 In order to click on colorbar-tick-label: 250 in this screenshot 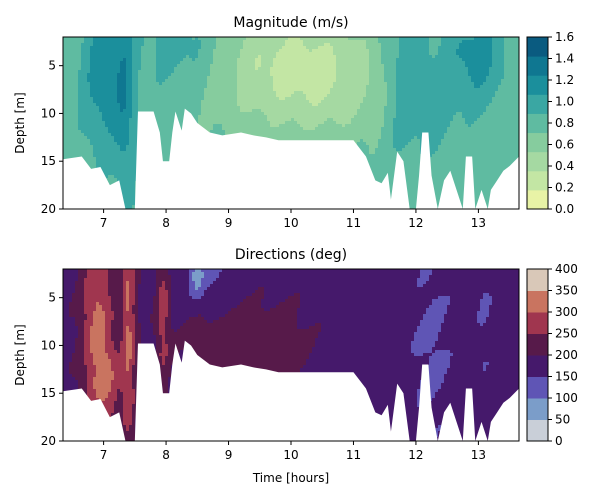, I will do `click(566, 334)`.